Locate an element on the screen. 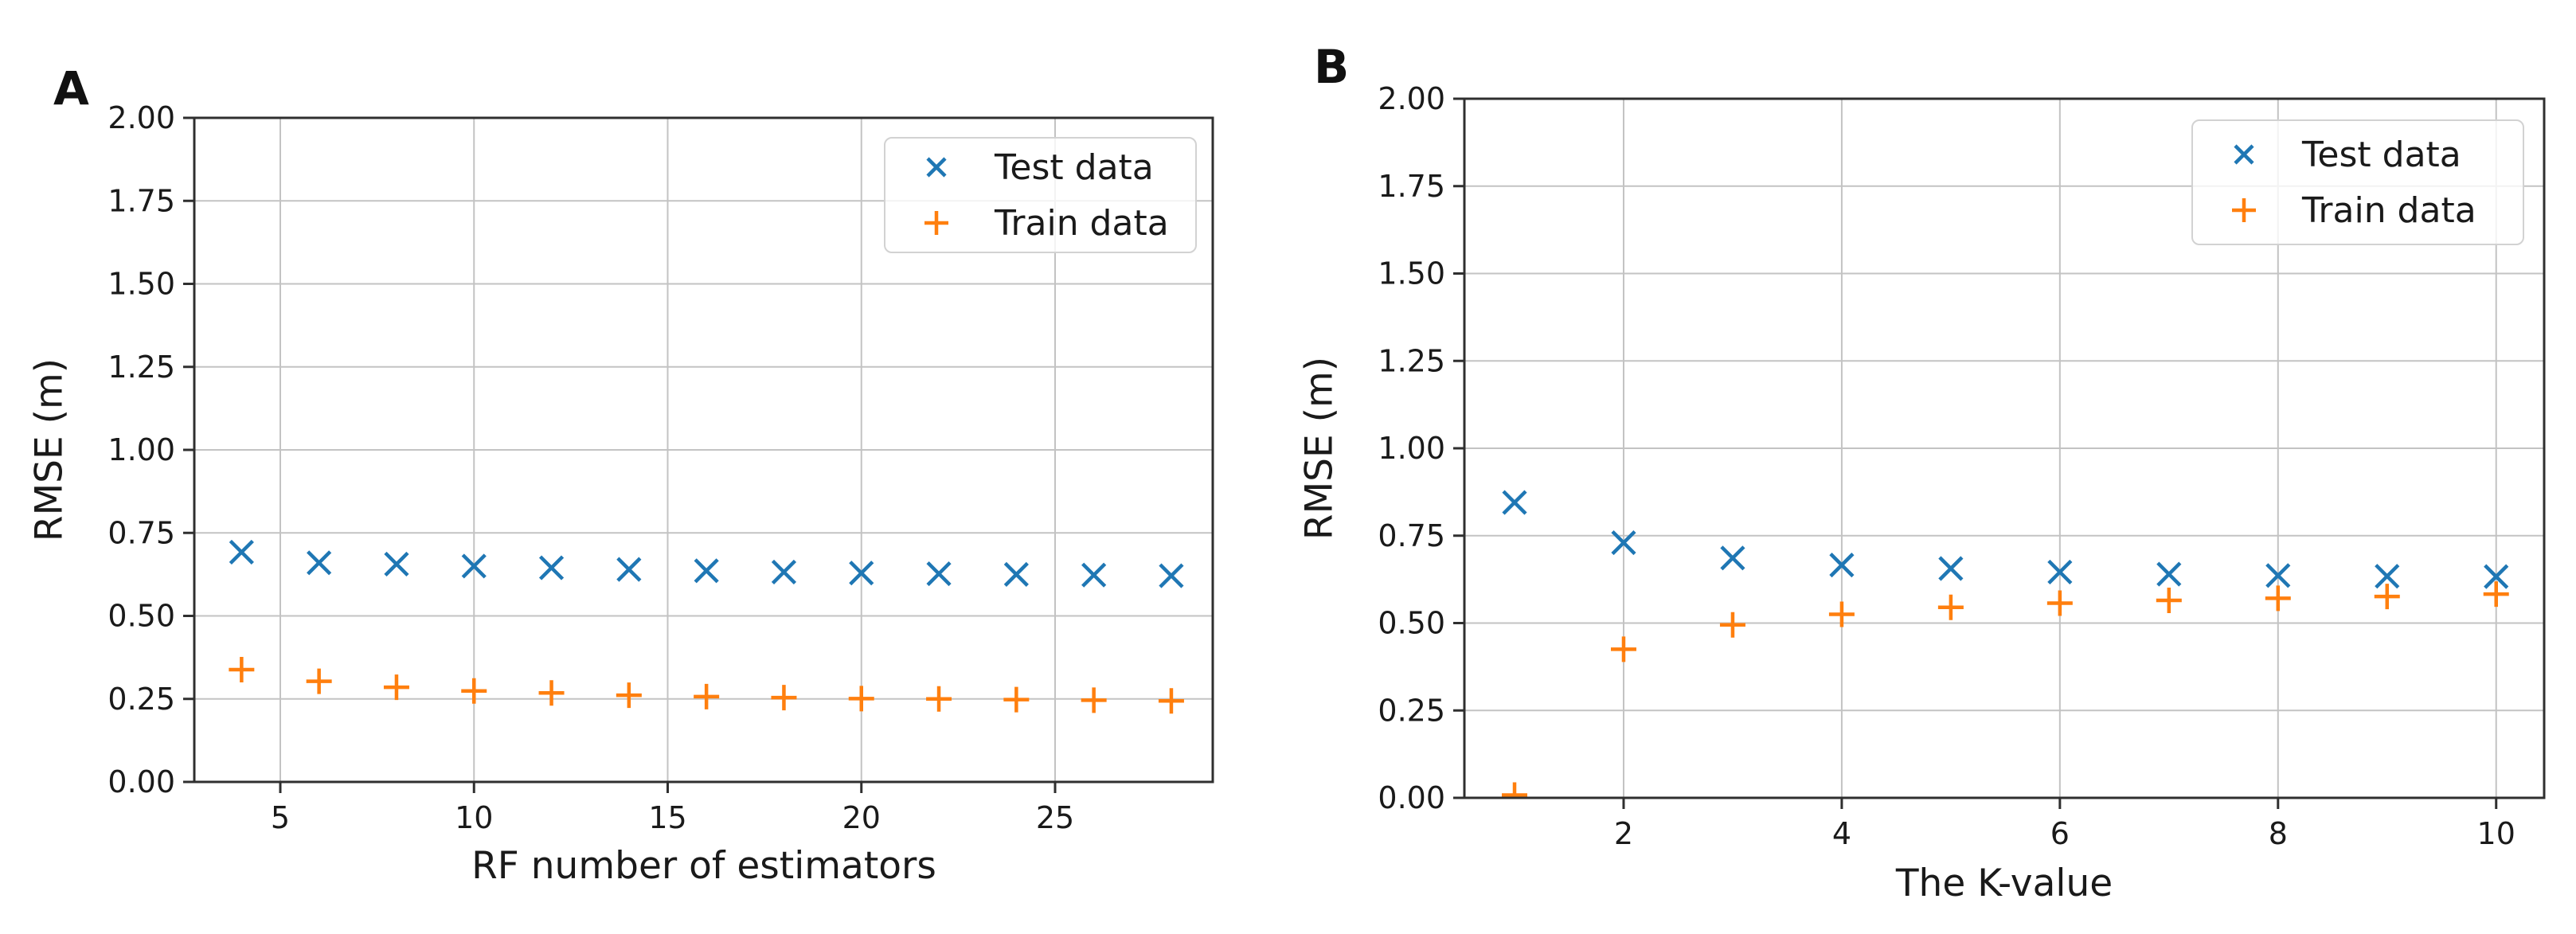  x-tick-label: 6 is located at coordinates (2060, 833).